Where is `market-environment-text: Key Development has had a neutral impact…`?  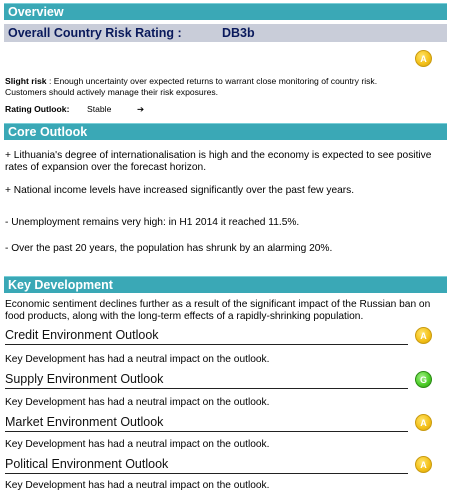 market-environment-text: Key Development has had a neutral impact… is located at coordinates (137, 444).